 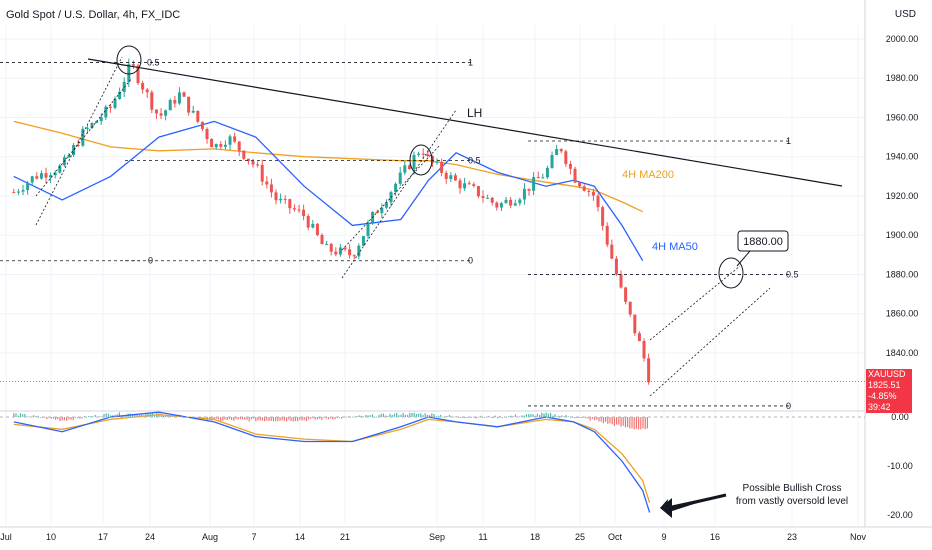 What do you see at coordinates (675, 247) in the screenshot?
I see `ma50-label: 4H MA50` at bounding box center [675, 247].